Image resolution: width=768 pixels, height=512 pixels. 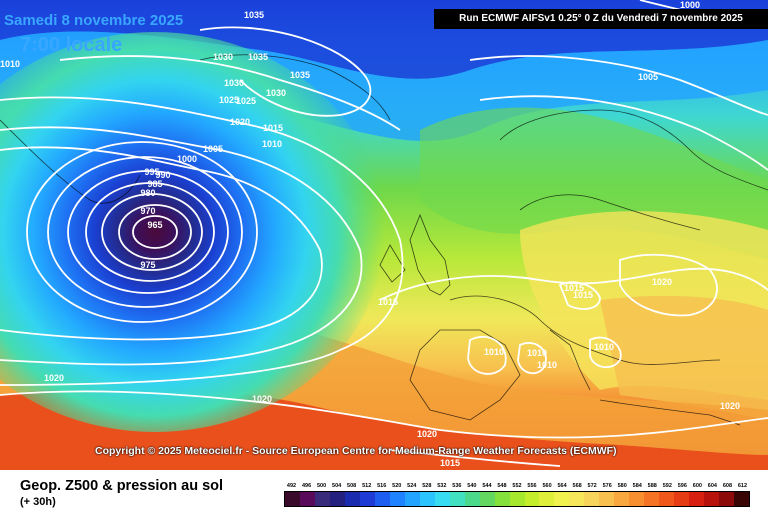 What do you see at coordinates (162, 175) in the screenshot?
I see `isobar-label: 990` at bounding box center [162, 175].